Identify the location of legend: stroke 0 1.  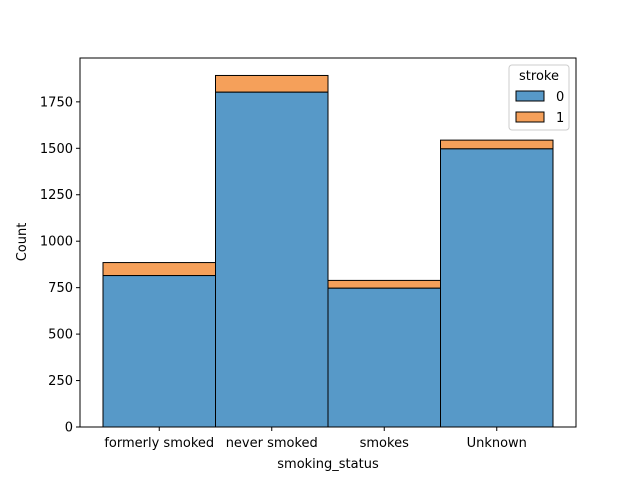
(539, 97).